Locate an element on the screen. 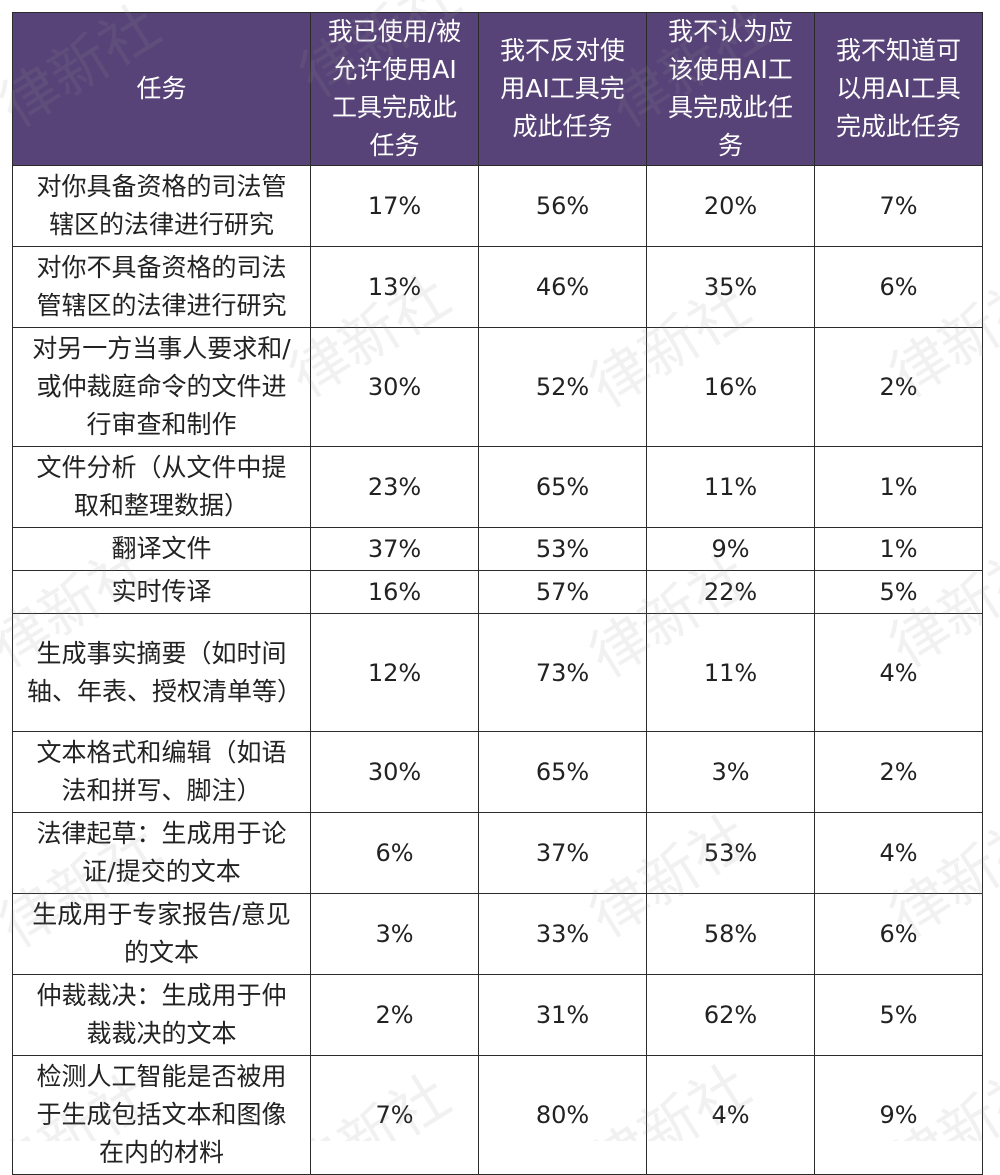  used-cell: 17% is located at coordinates (394, 206).